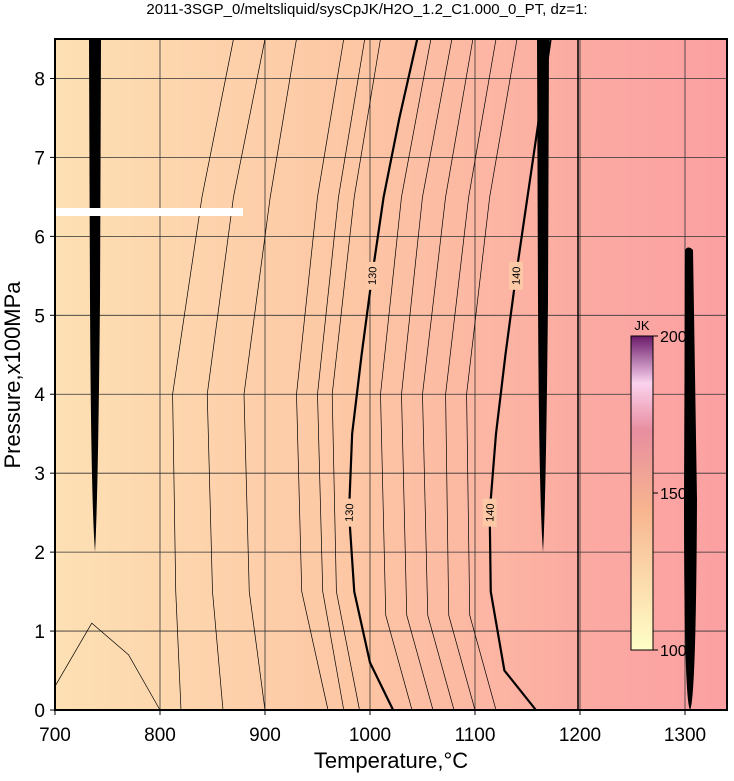 This screenshot has width=734, height=781. Describe the element at coordinates (160, 735) in the screenshot. I see `x-tick-label: 800` at that location.